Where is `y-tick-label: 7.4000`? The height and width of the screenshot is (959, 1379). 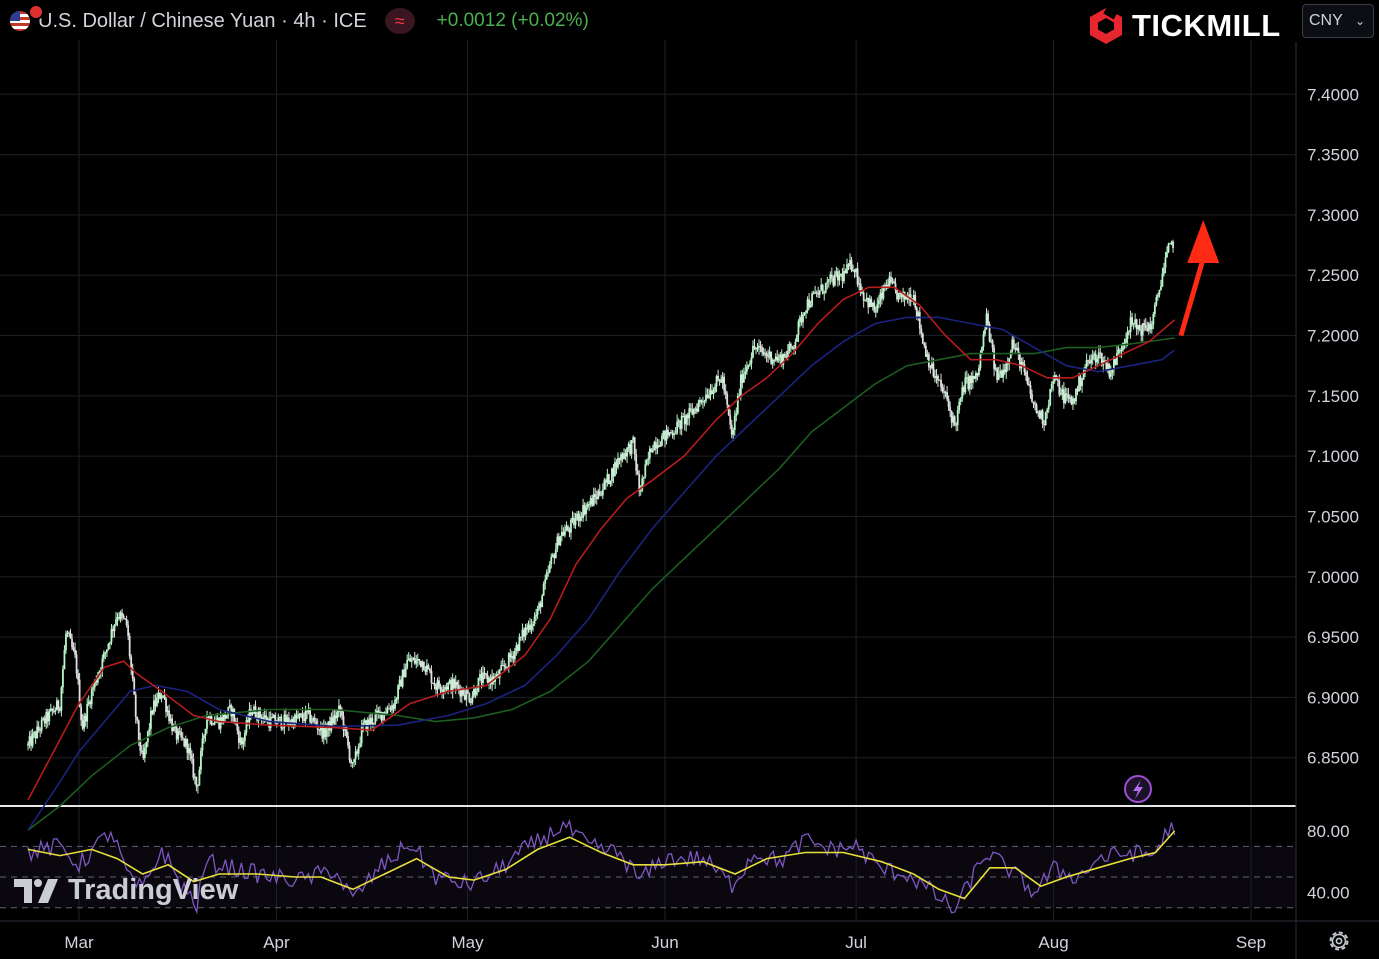 y-tick-label: 7.4000 is located at coordinates (1333, 94).